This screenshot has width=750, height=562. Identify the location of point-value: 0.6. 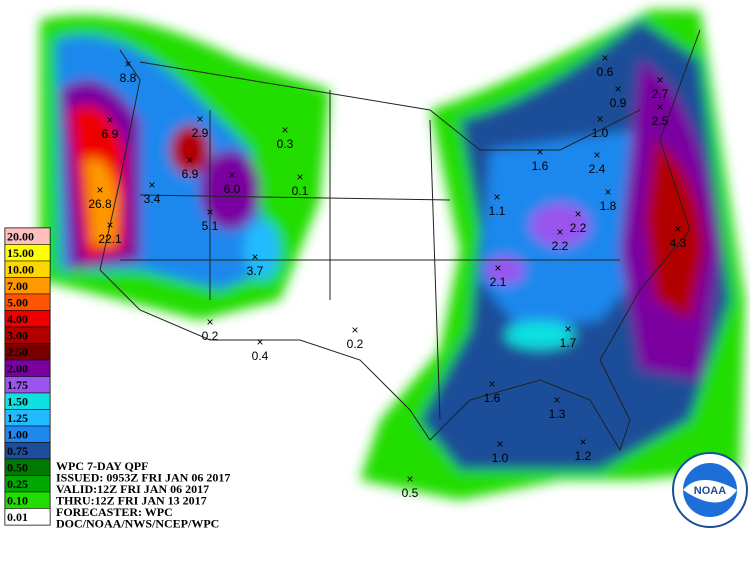
(605, 72).